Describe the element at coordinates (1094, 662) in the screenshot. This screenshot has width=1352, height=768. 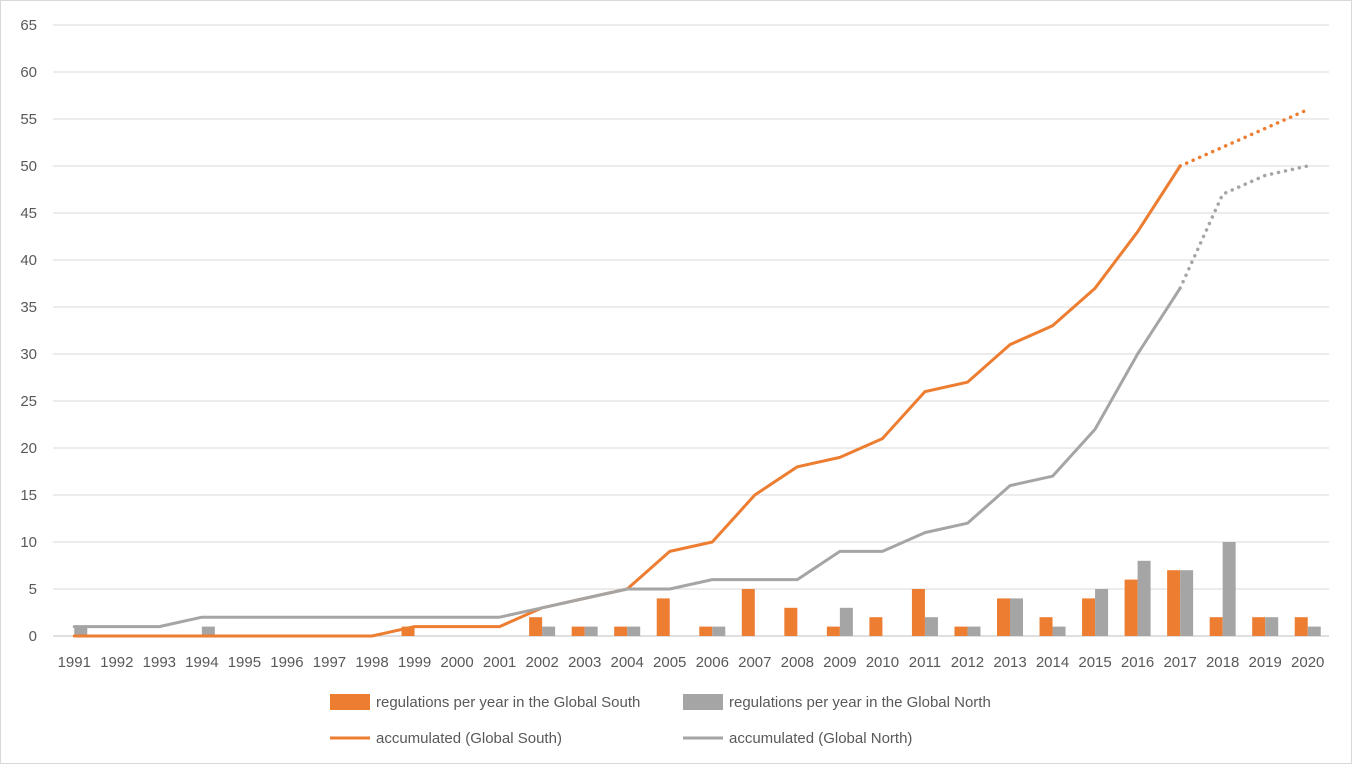
I see `x-tick-label: 2015` at that location.